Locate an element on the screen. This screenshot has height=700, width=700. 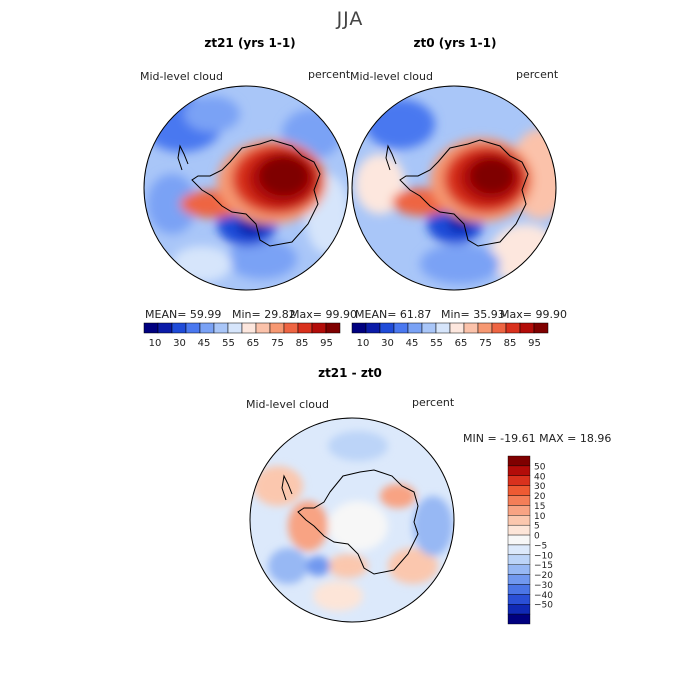
diff-colorbar-tick-label: 20 is located at coordinates (540, 497).